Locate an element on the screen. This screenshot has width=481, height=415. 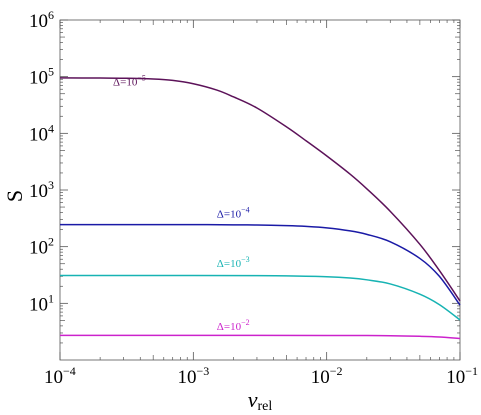
y-tick-label-exponent: 2 is located at coordinates (51, 242).